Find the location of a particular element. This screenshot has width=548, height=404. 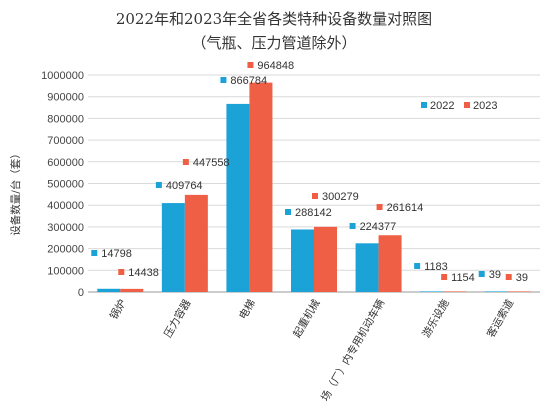

y-tick-label: 400000 is located at coordinates (65, 206).